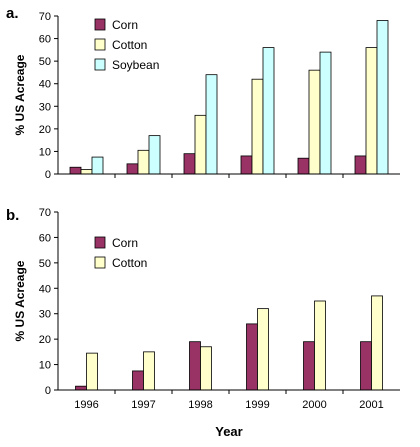  Describe the element at coordinates (135, 65) in the screenshot. I see `legend-entry: Soybean` at that location.